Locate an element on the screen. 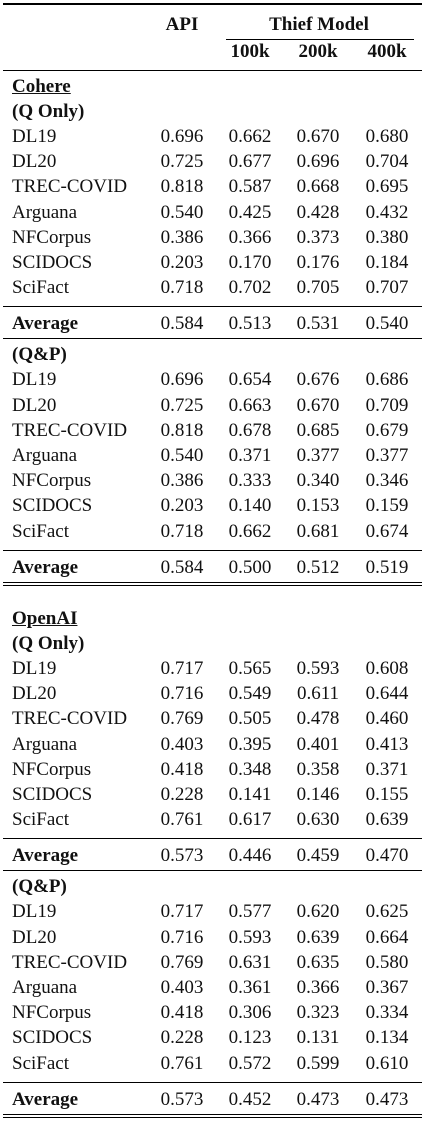 This screenshot has width=424, height=1136. row-value: 0.134 is located at coordinates (387, 1038).